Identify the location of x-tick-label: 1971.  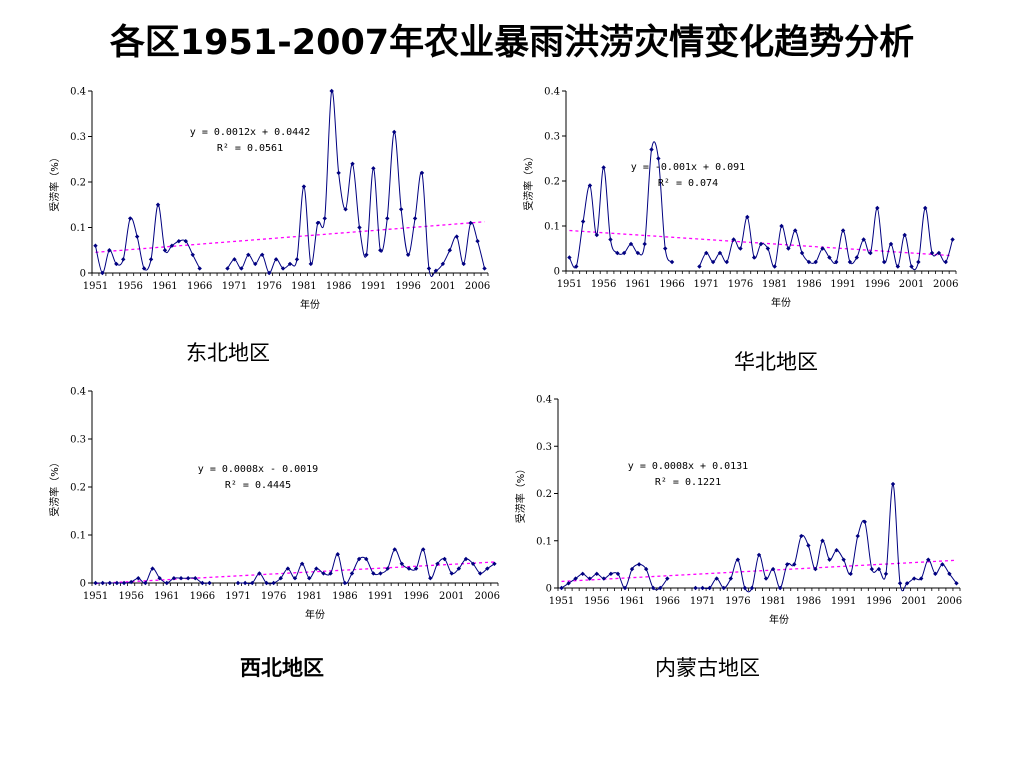
(234, 286).